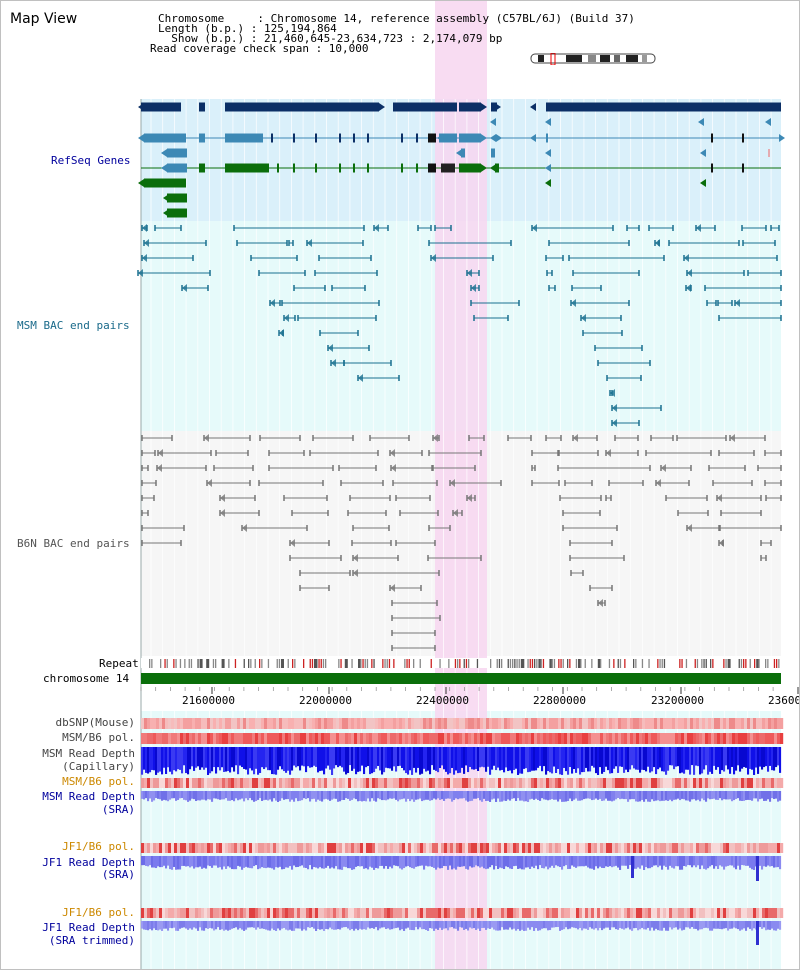 Image resolution: width=800 pixels, height=970 pixels. I want to click on msm-b6-pol-label-1: MSM/B6 pol., so click(98, 737).